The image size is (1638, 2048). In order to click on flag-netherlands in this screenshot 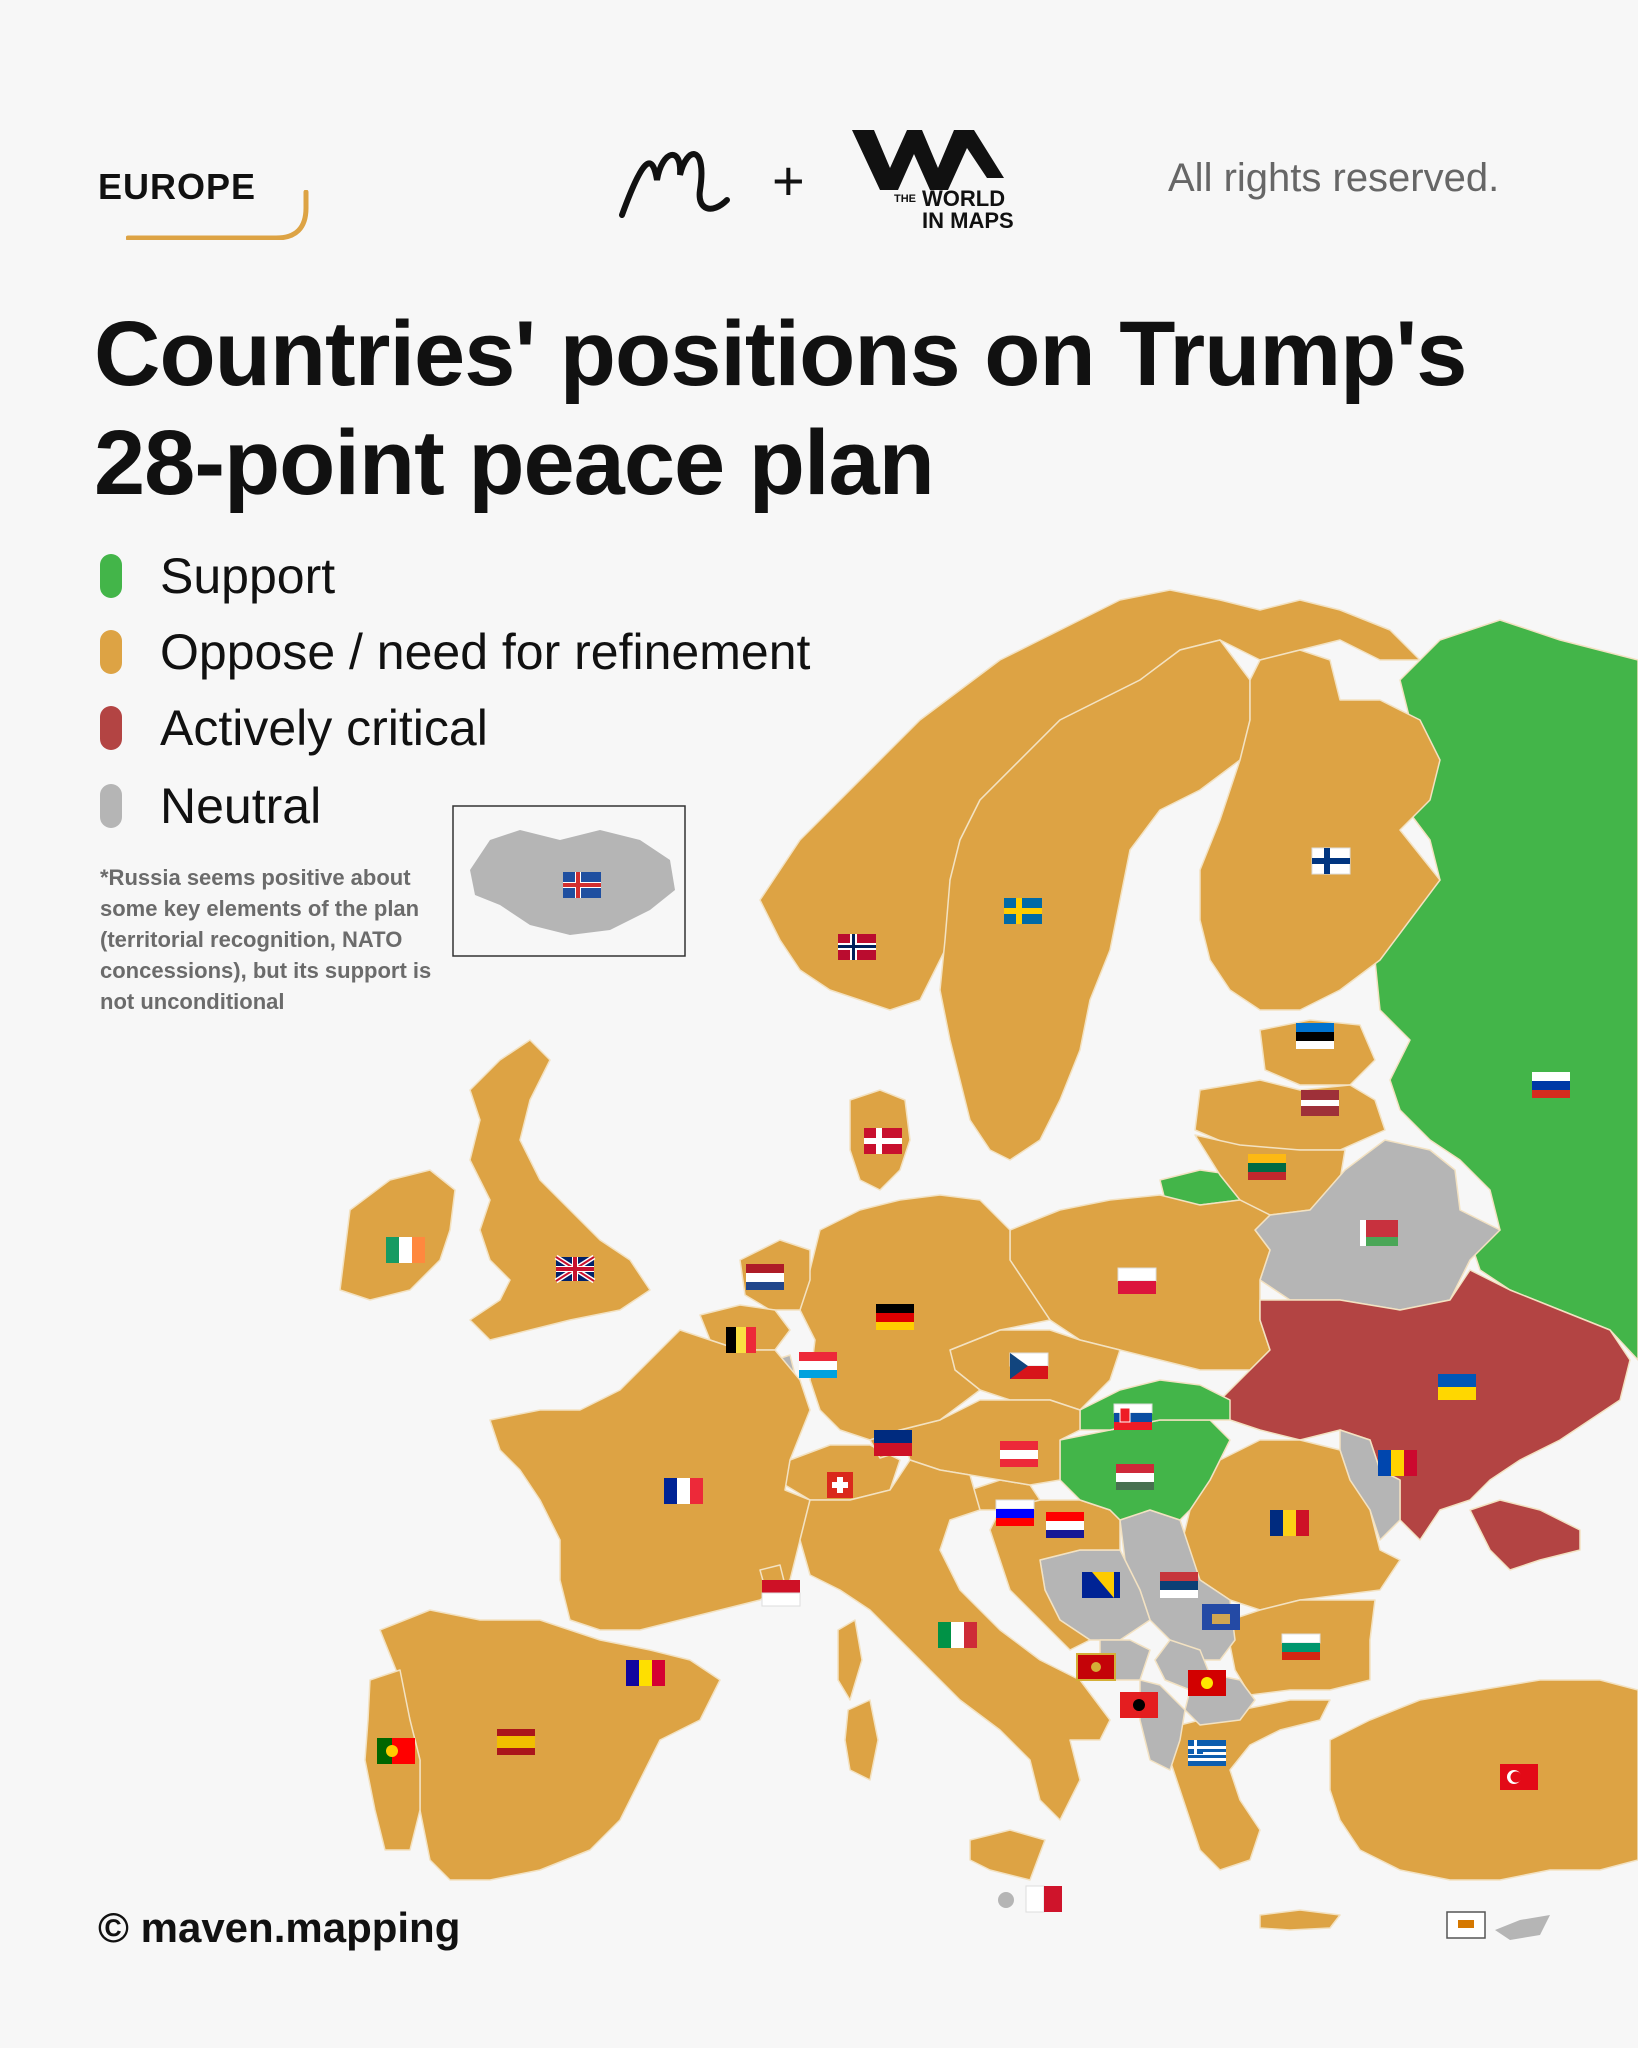, I will do `click(765, 1277)`.